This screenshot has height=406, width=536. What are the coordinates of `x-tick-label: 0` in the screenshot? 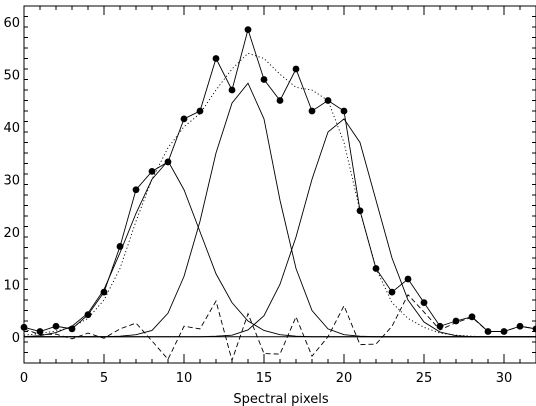 It's located at (24, 378).